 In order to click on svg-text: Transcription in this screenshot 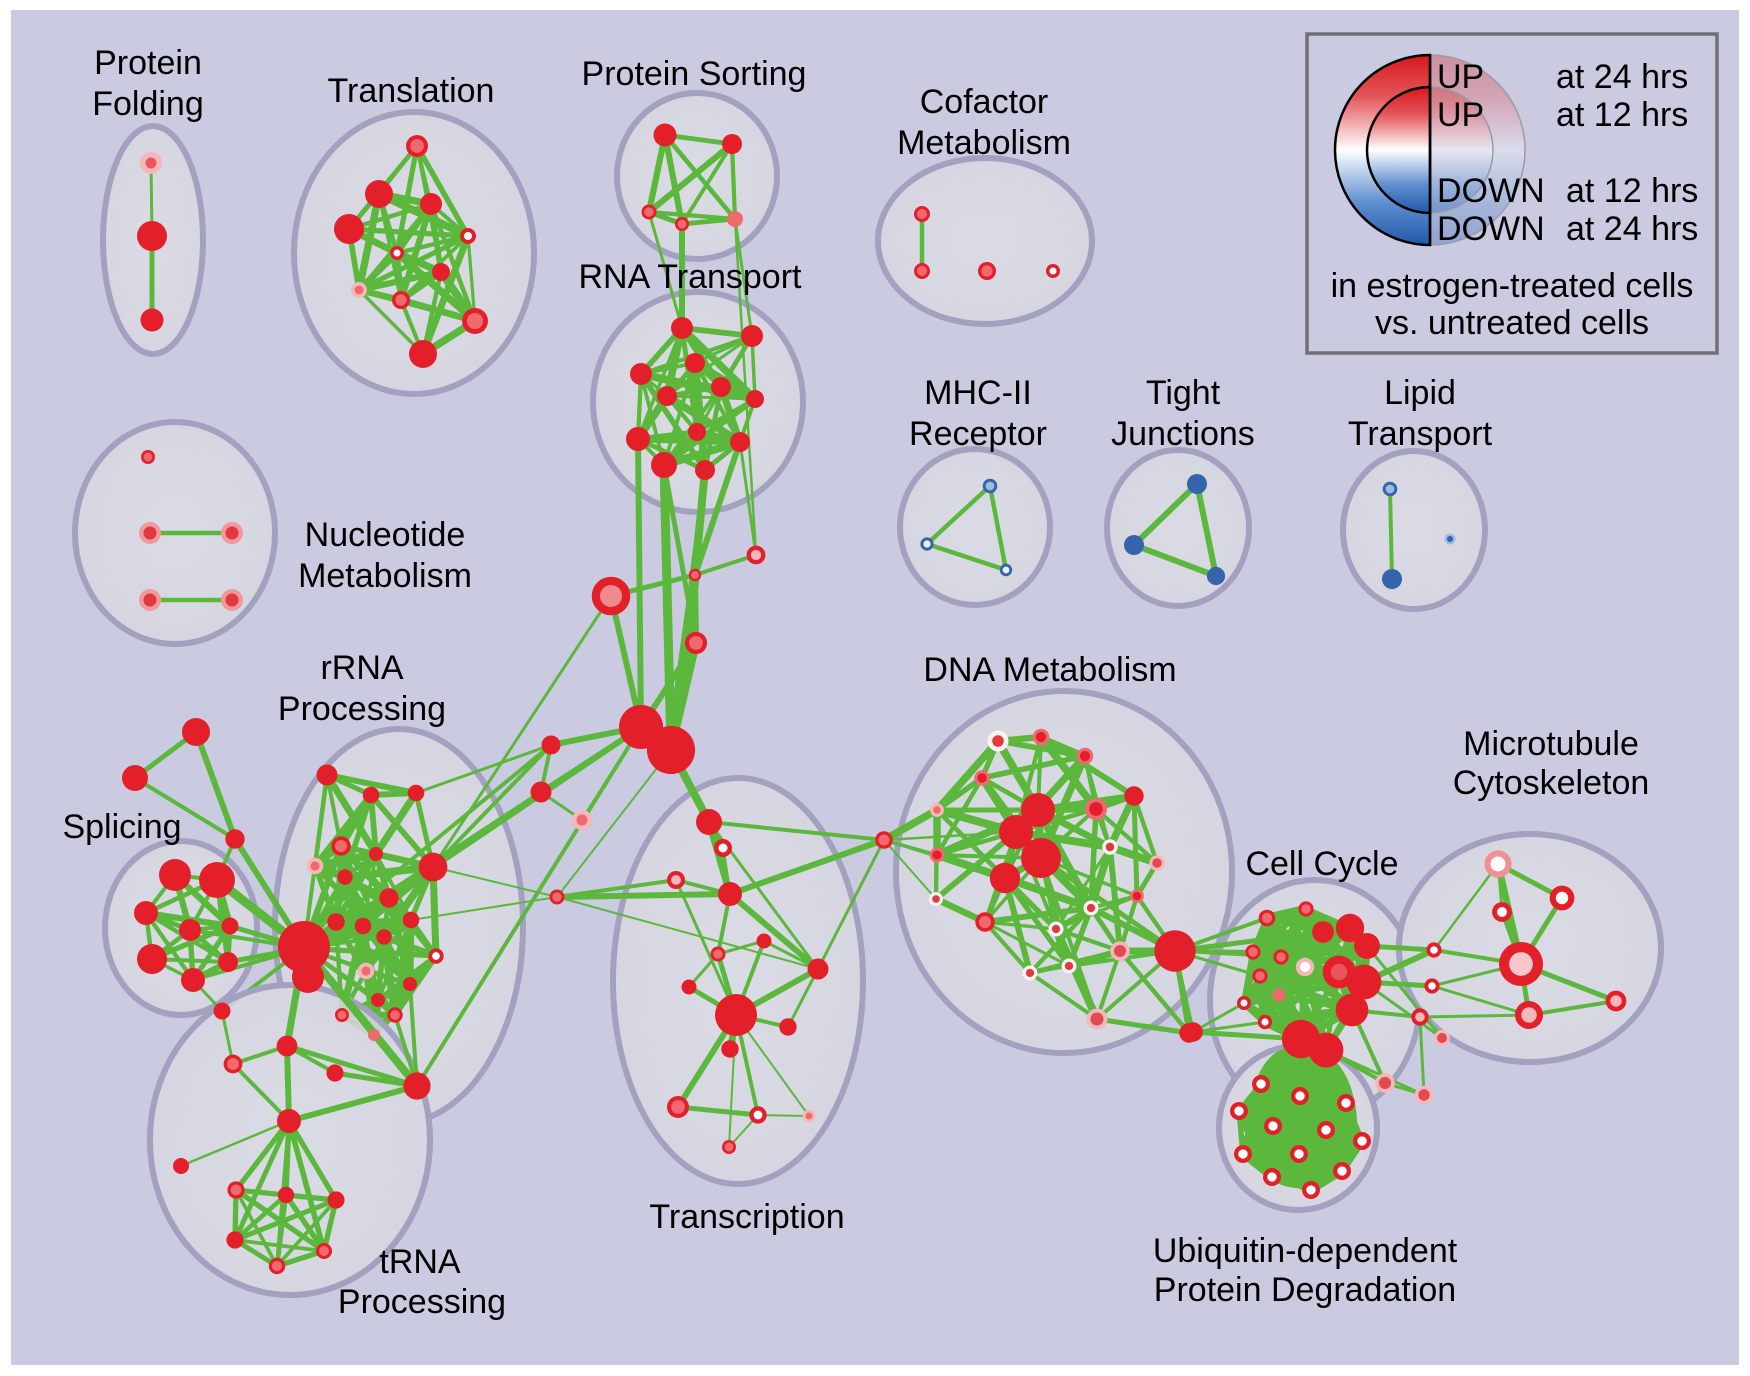, I will do `click(746, 1217)`.